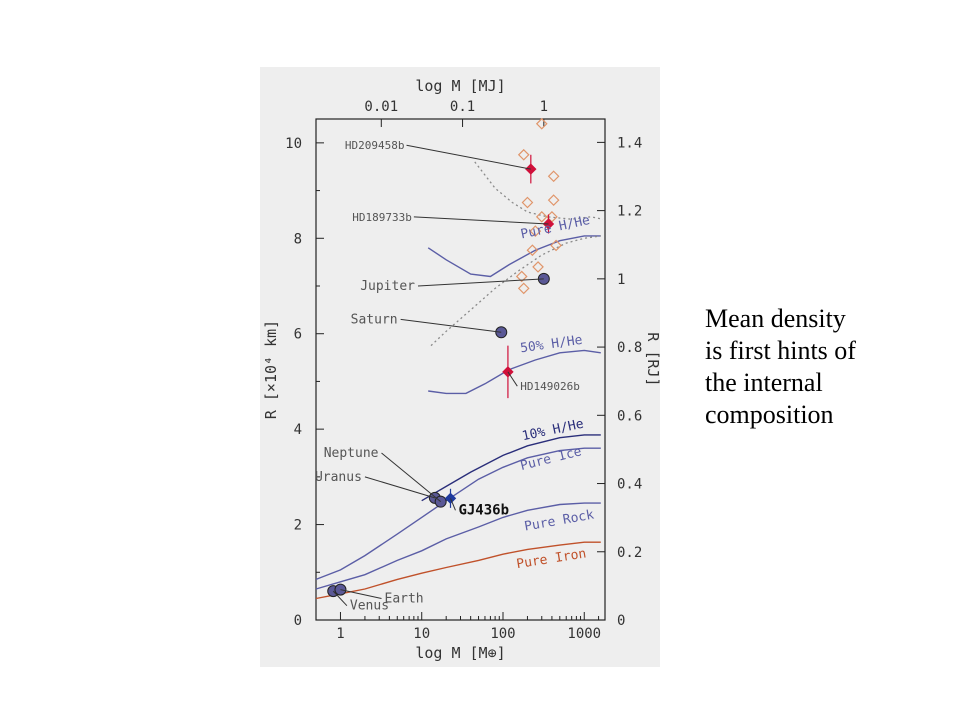  I want to click on caption-line: is first hints of, so click(780, 350).